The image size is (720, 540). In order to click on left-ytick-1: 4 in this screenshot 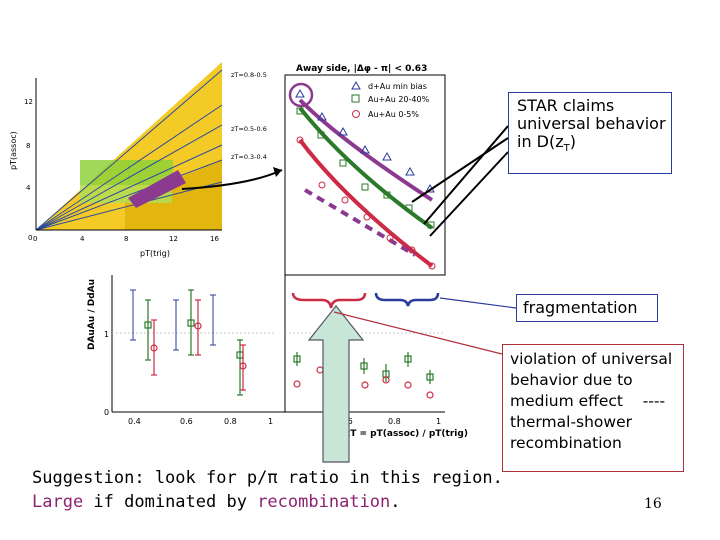, I will do `click(28, 188)`.